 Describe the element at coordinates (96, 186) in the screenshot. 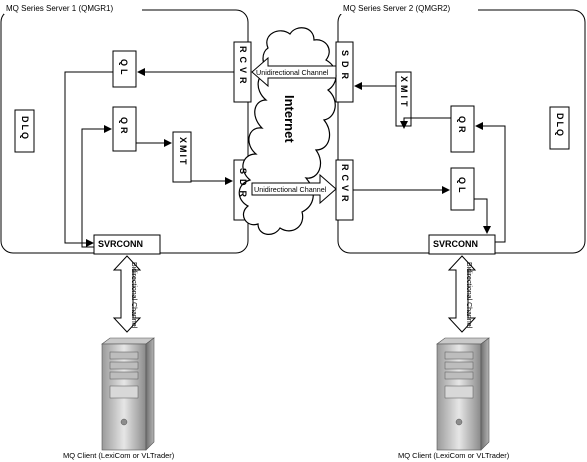

I see `server1-svrconn-to-qr-line` at that location.